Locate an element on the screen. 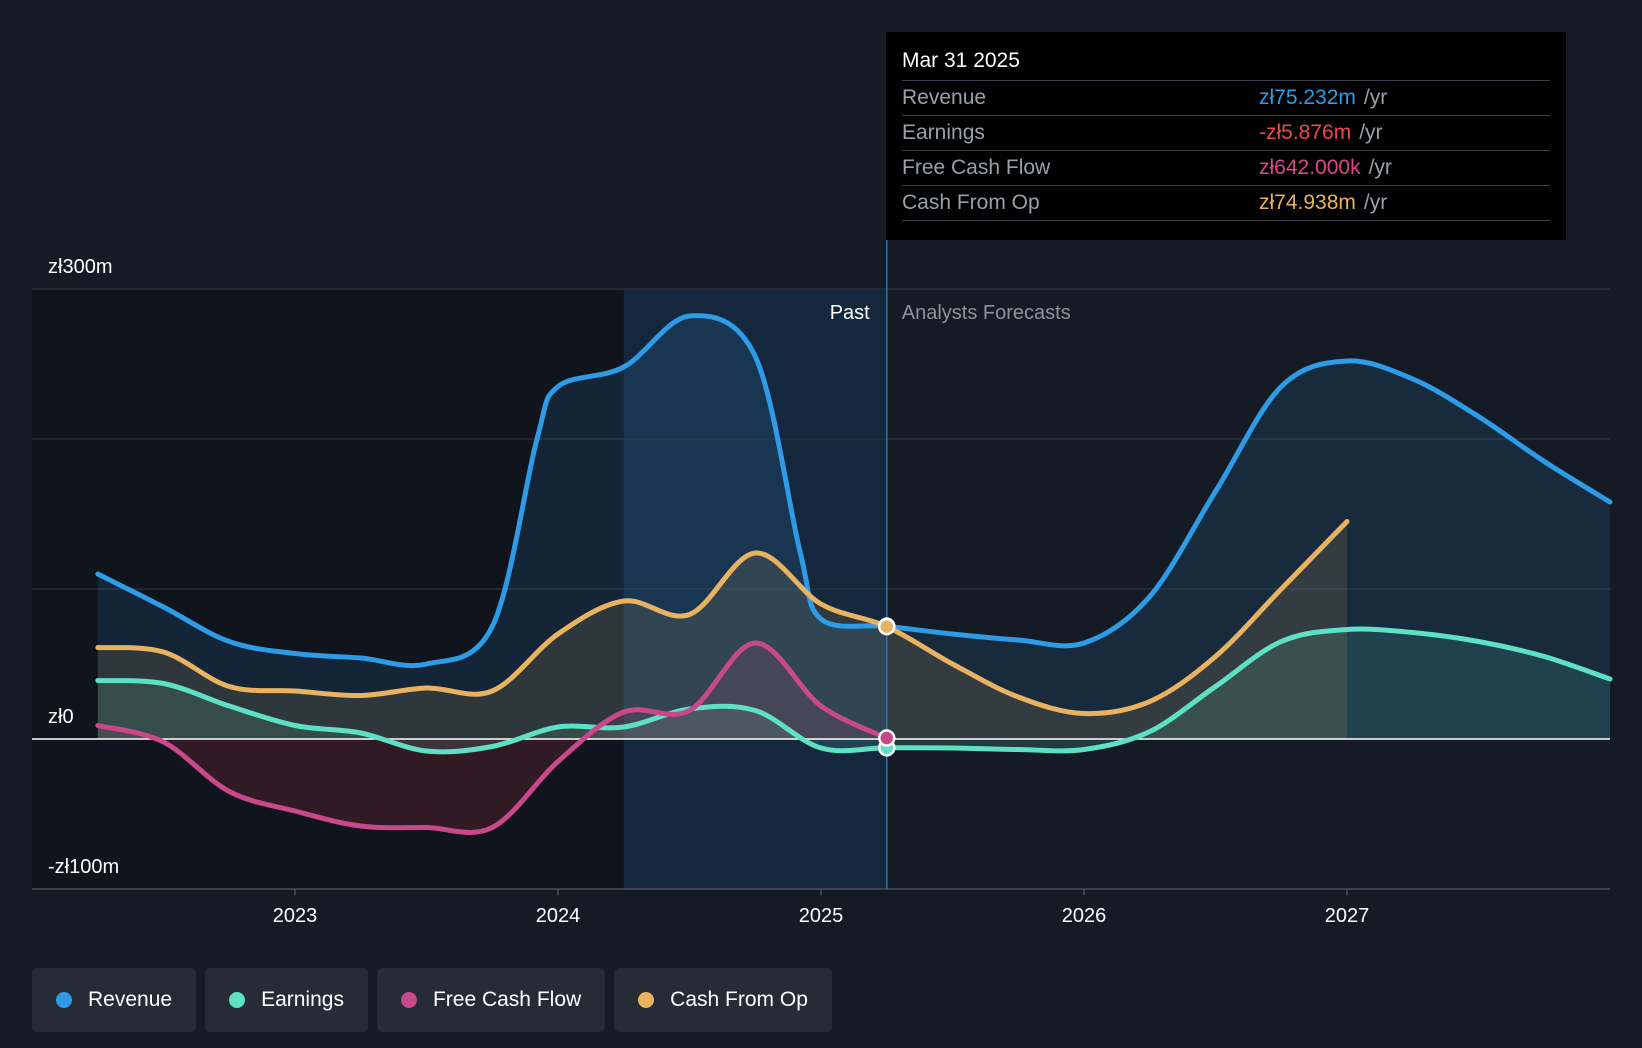 The height and width of the screenshot is (1048, 1642). tooltip-row-name: Earnings is located at coordinates (943, 132).